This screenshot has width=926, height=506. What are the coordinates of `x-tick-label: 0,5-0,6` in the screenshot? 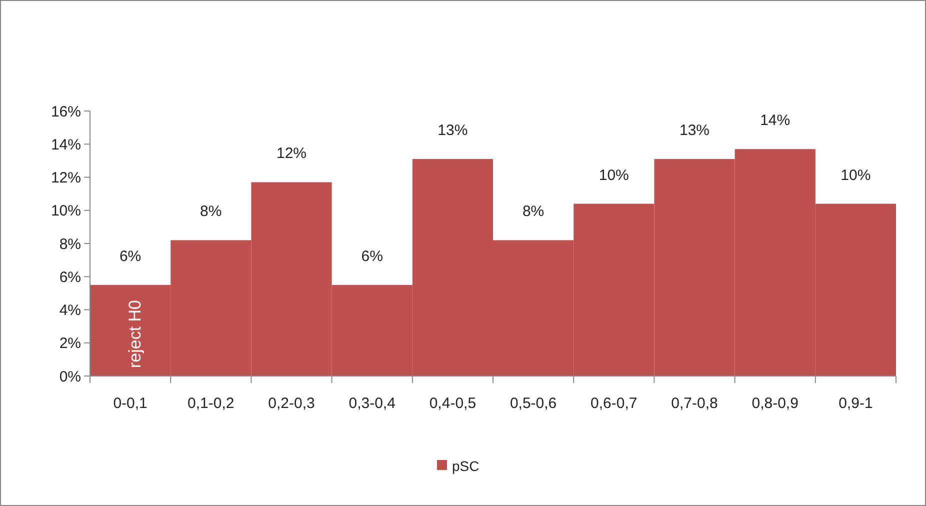 It's located at (533, 403).